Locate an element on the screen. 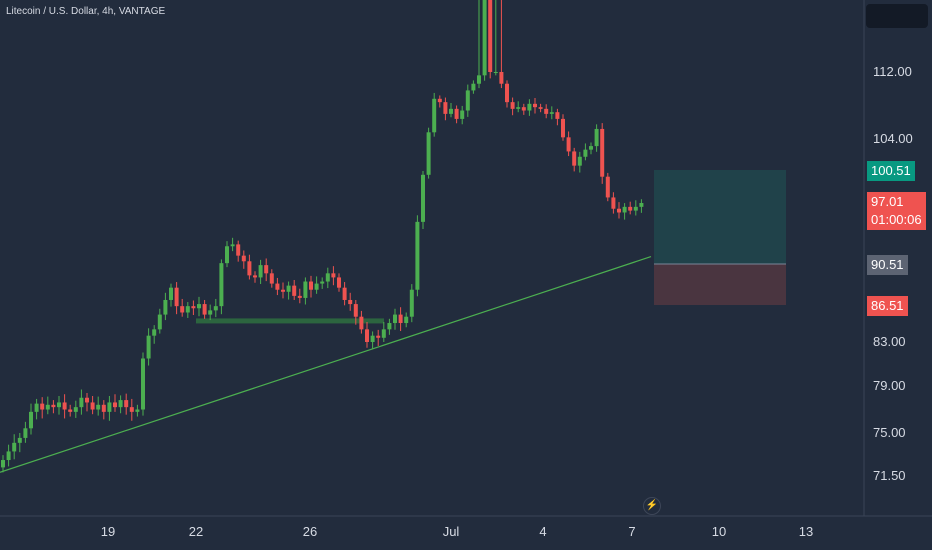 The image size is (932, 550). price-tick-label: 104.00 is located at coordinates (893, 138).